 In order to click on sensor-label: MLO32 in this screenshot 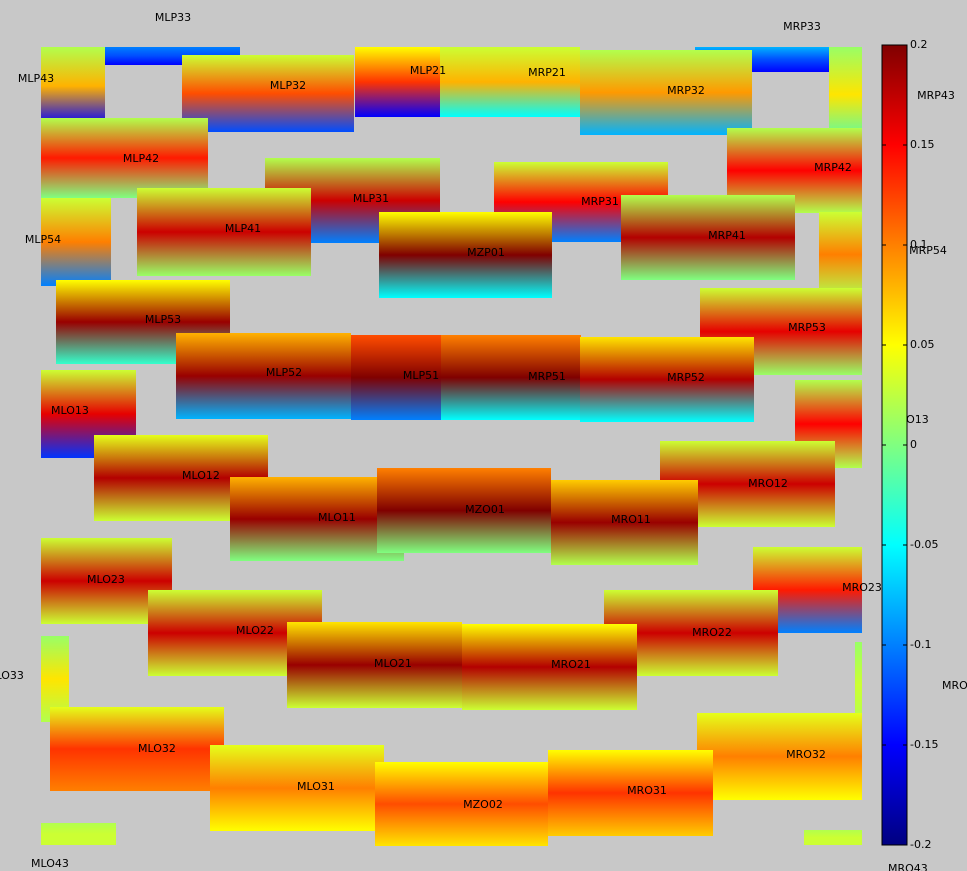, I will do `click(157, 748)`.